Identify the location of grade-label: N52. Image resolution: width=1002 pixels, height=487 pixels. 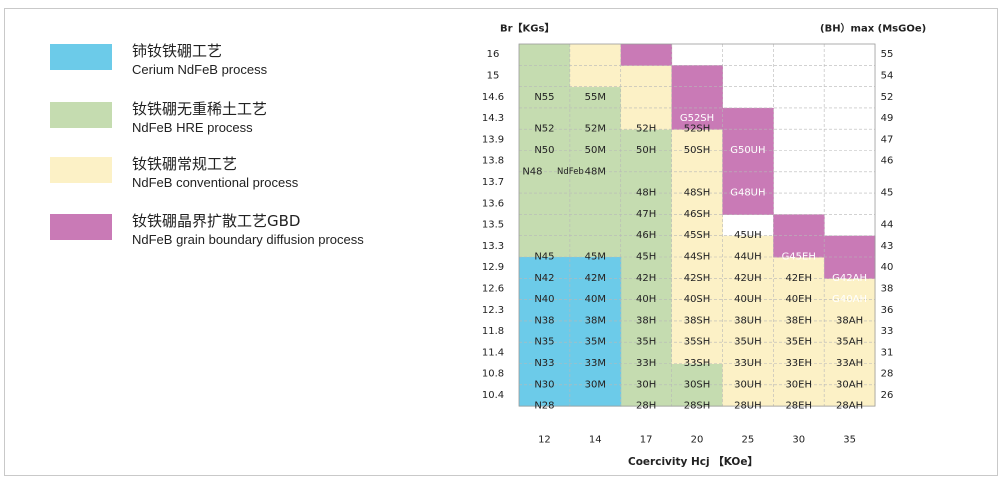
(544, 129).